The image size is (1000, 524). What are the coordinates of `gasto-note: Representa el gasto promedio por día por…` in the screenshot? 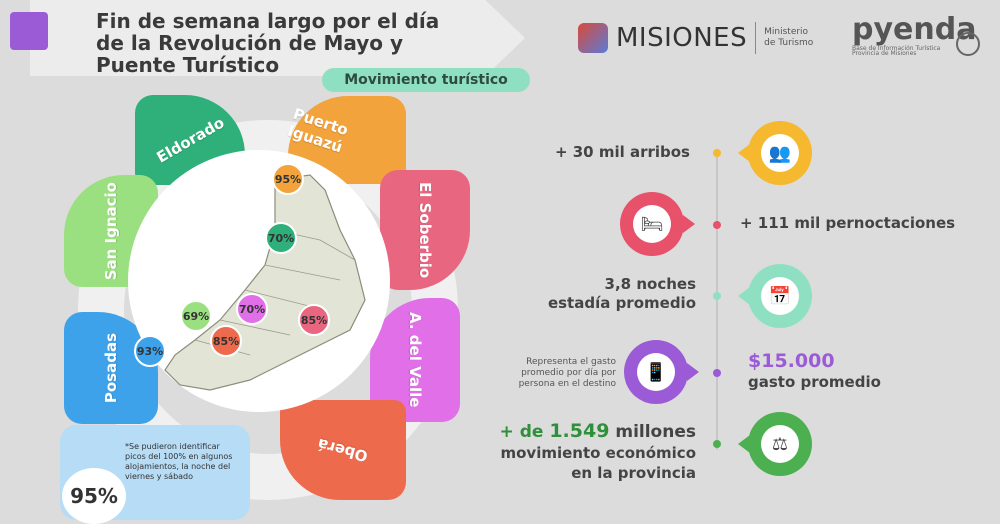 It's located at (567, 373).